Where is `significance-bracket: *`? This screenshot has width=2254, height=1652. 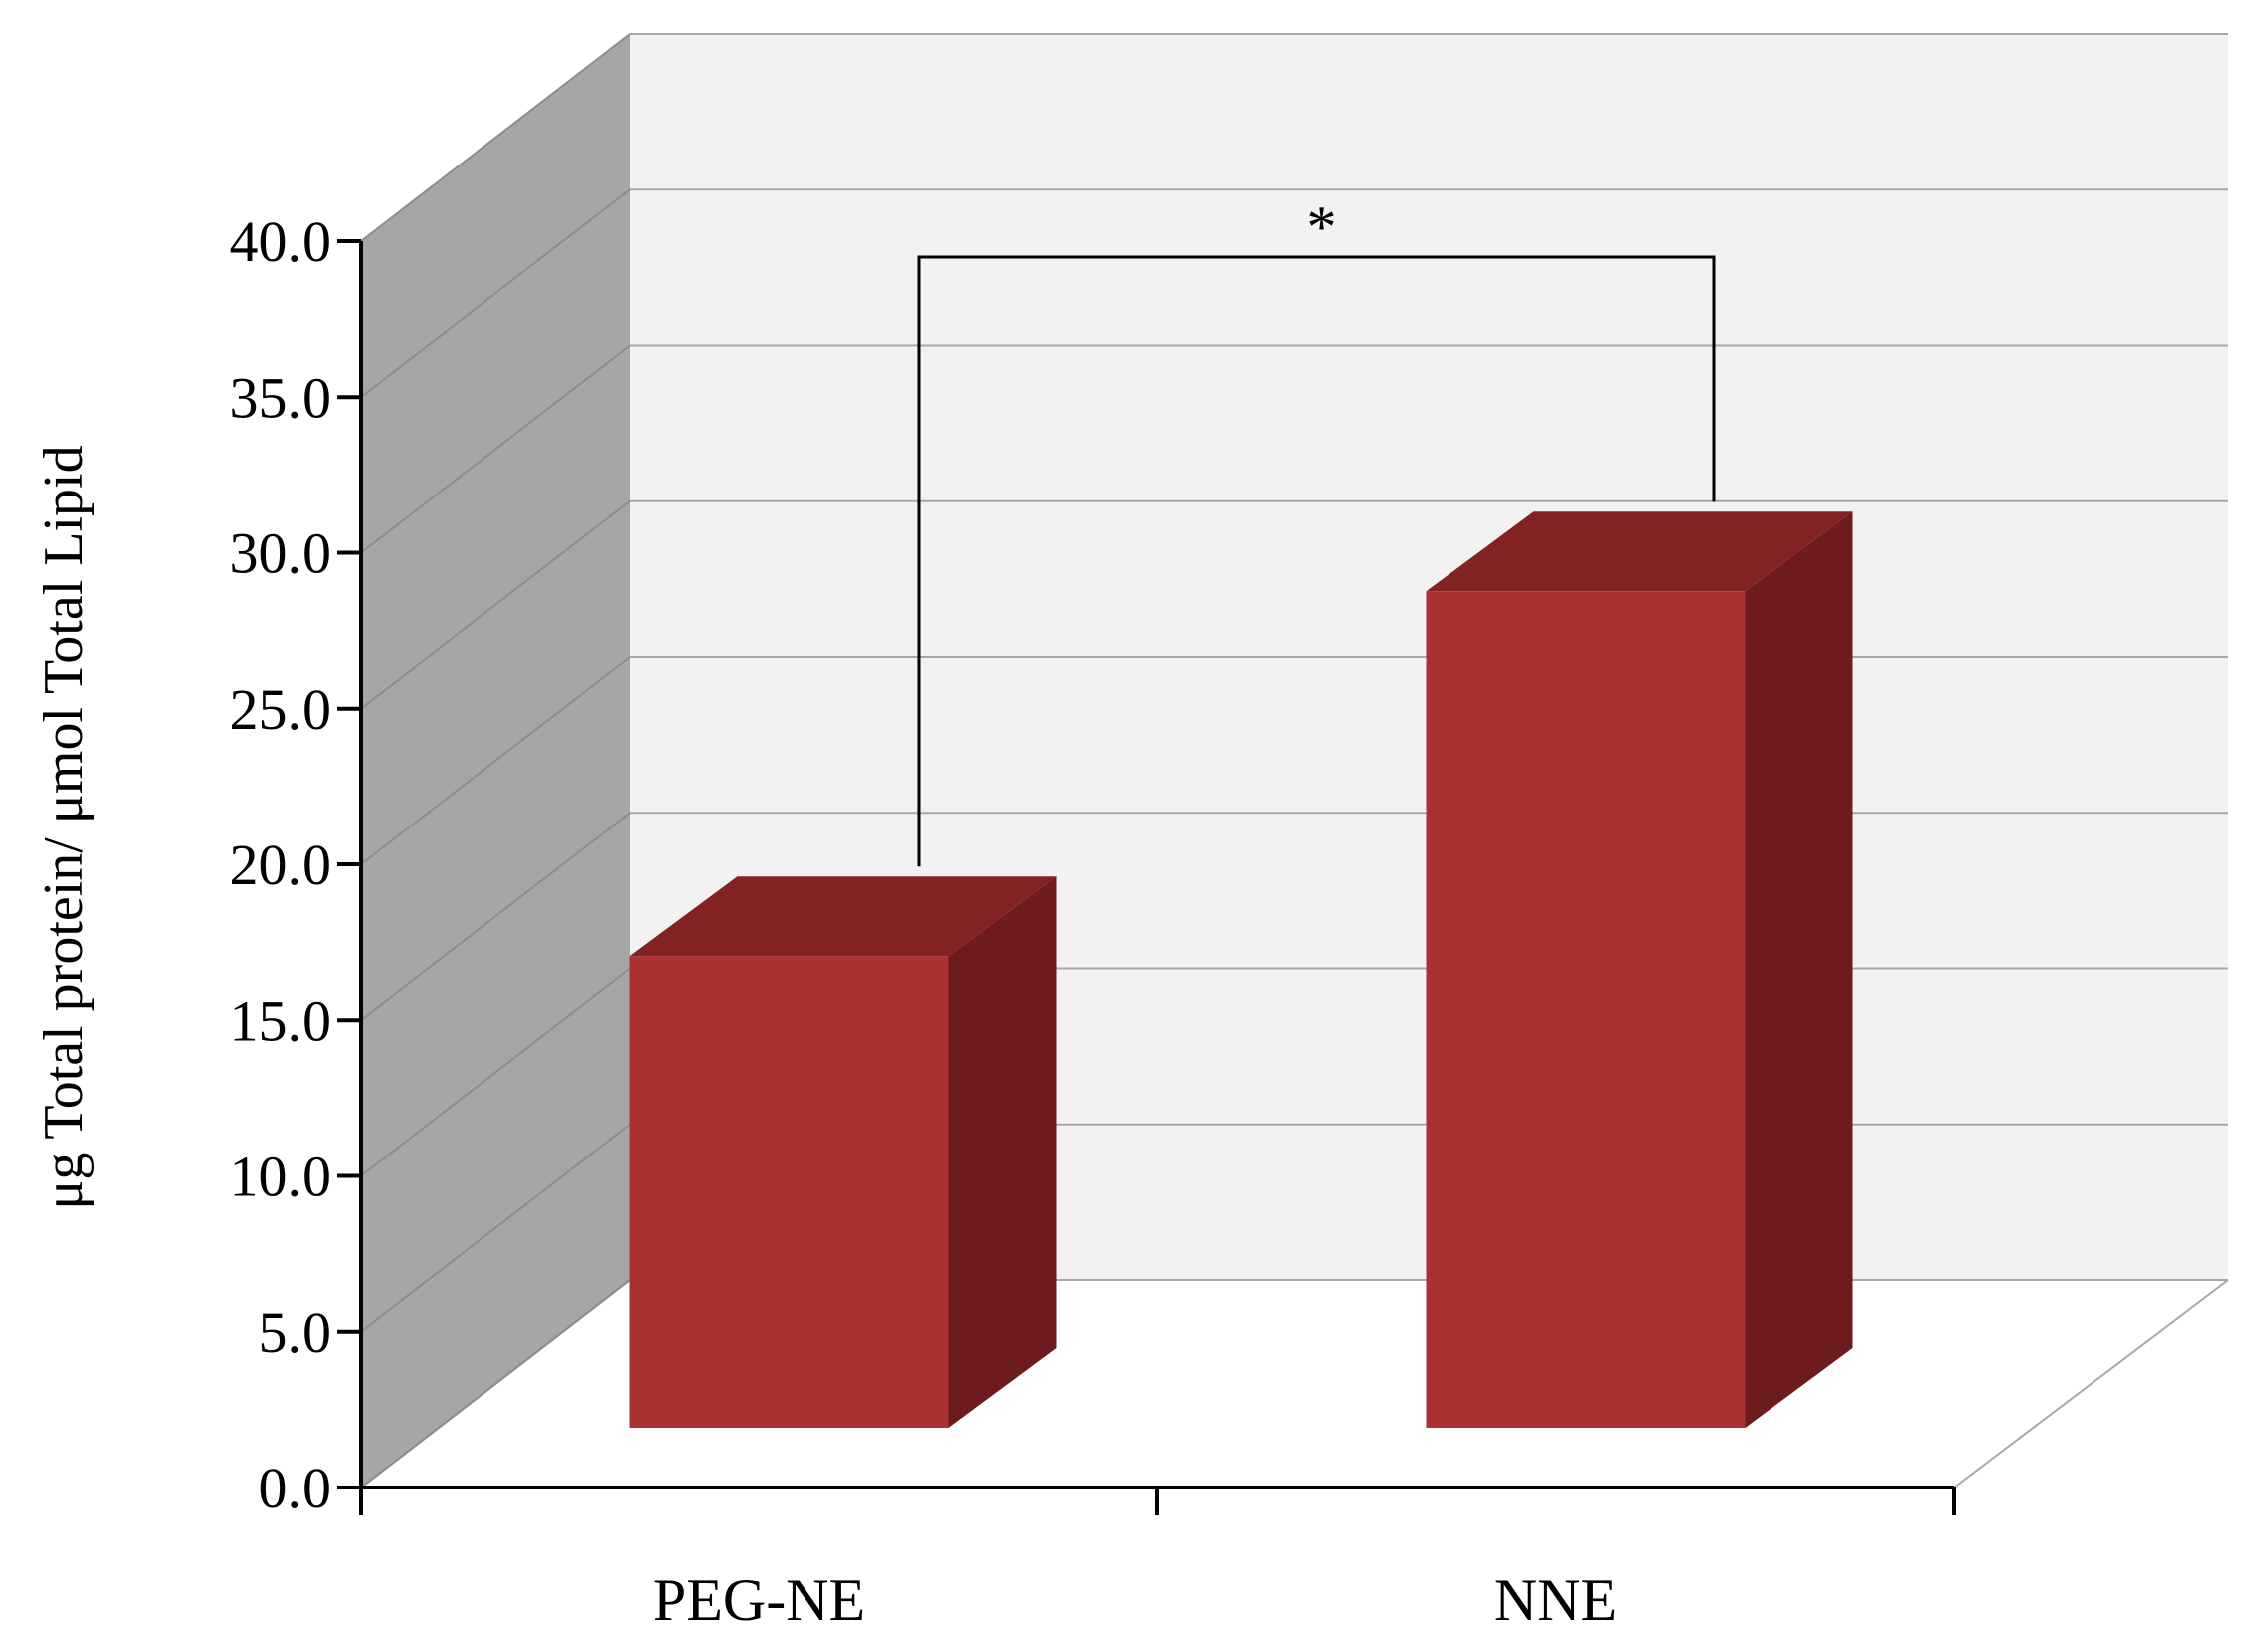
significance-bracket: * is located at coordinates (1316, 530).